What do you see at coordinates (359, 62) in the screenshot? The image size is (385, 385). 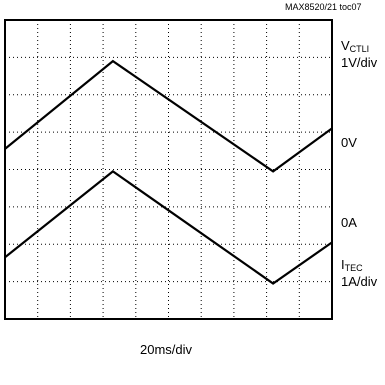 I see `v-channel-scale: 1V/div` at bounding box center [359, 62].